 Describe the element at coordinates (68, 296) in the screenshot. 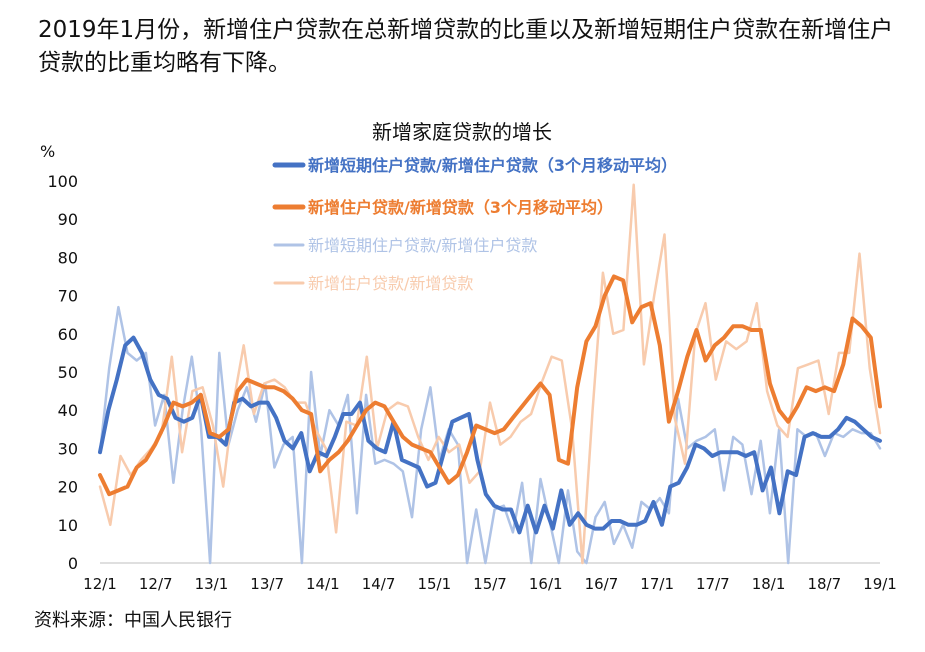

I see `y-tick-label: 70` at that location.